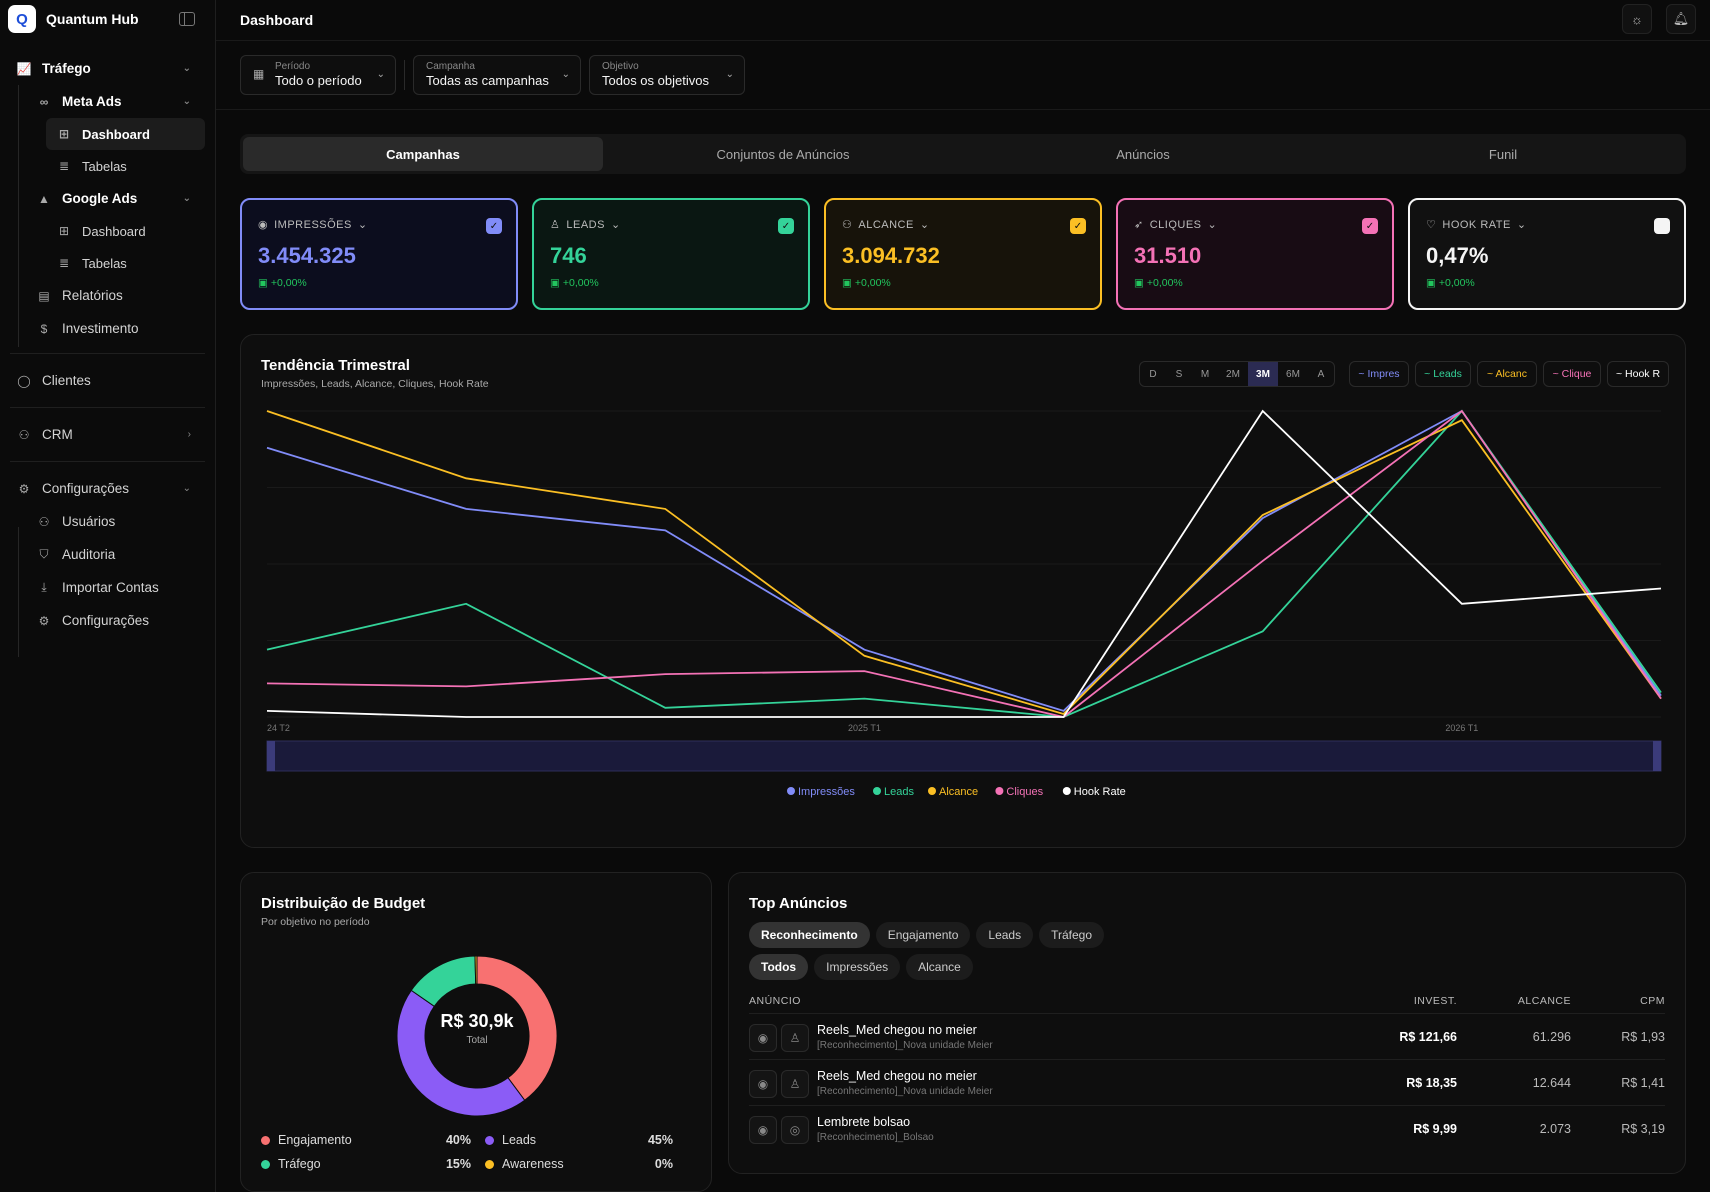 The image size is (1710, 1192). Describe the element at coordinates (107, 328) in the screenshot. I see `sidebar-item-investimento: $ Investimento` at that location.